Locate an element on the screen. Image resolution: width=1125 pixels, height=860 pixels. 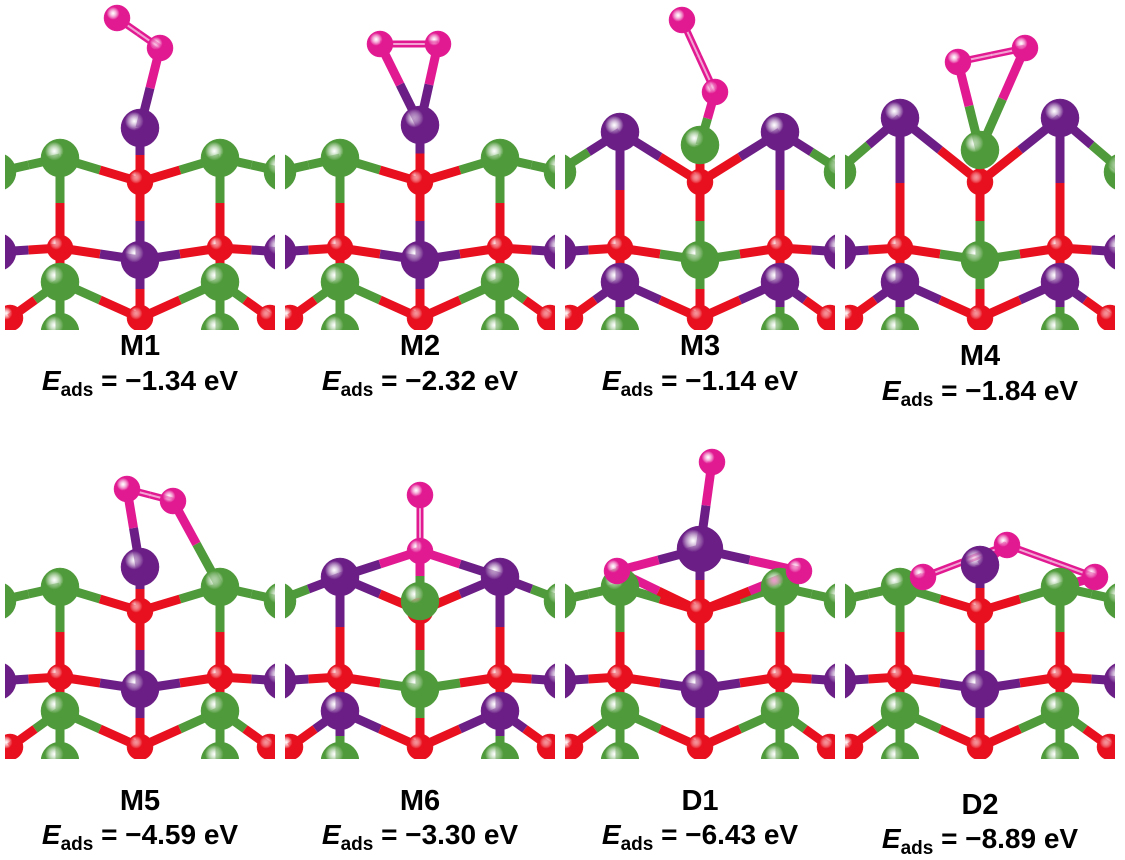
energy-value: = −8.89 eV is located at coordinates (1010, 838).